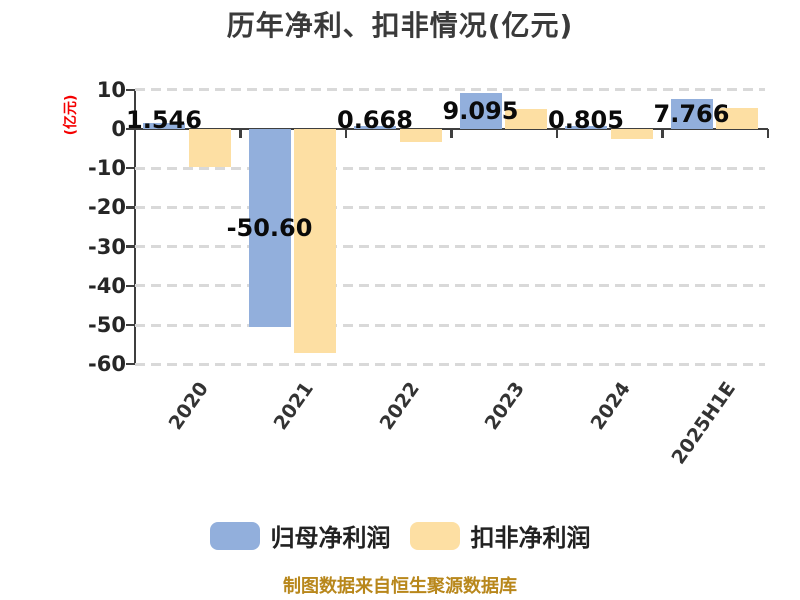  I want to click on gridline--60, so click(450, 364).